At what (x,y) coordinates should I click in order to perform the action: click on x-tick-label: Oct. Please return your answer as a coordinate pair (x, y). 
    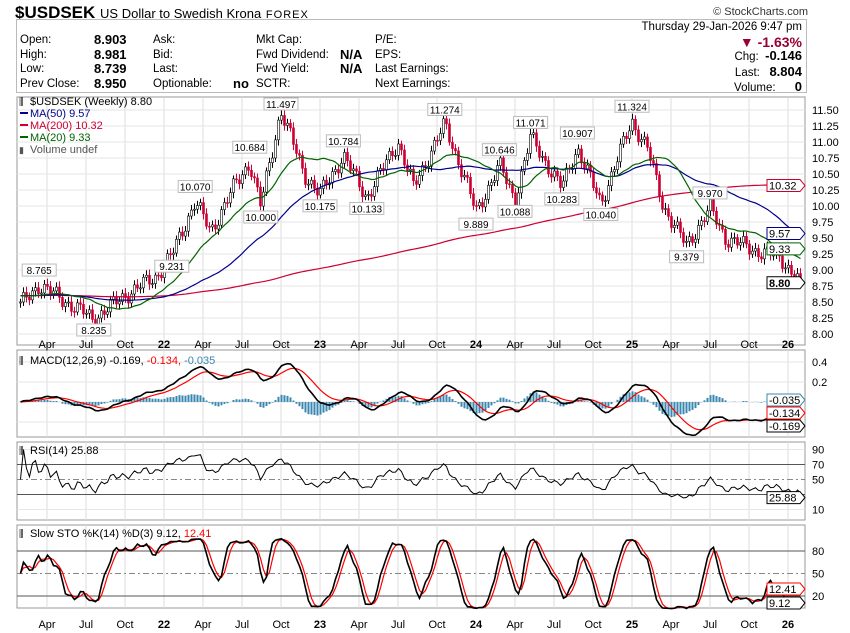
    Looking at the image, I should click on (124, 345).